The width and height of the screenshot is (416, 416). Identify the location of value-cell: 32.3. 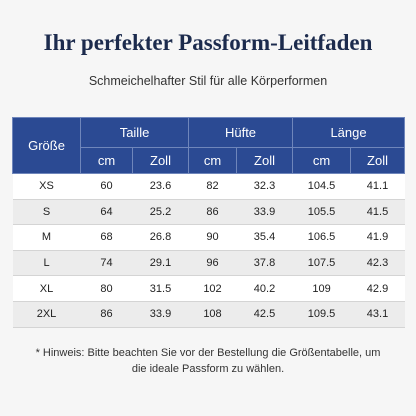
(264, 186).